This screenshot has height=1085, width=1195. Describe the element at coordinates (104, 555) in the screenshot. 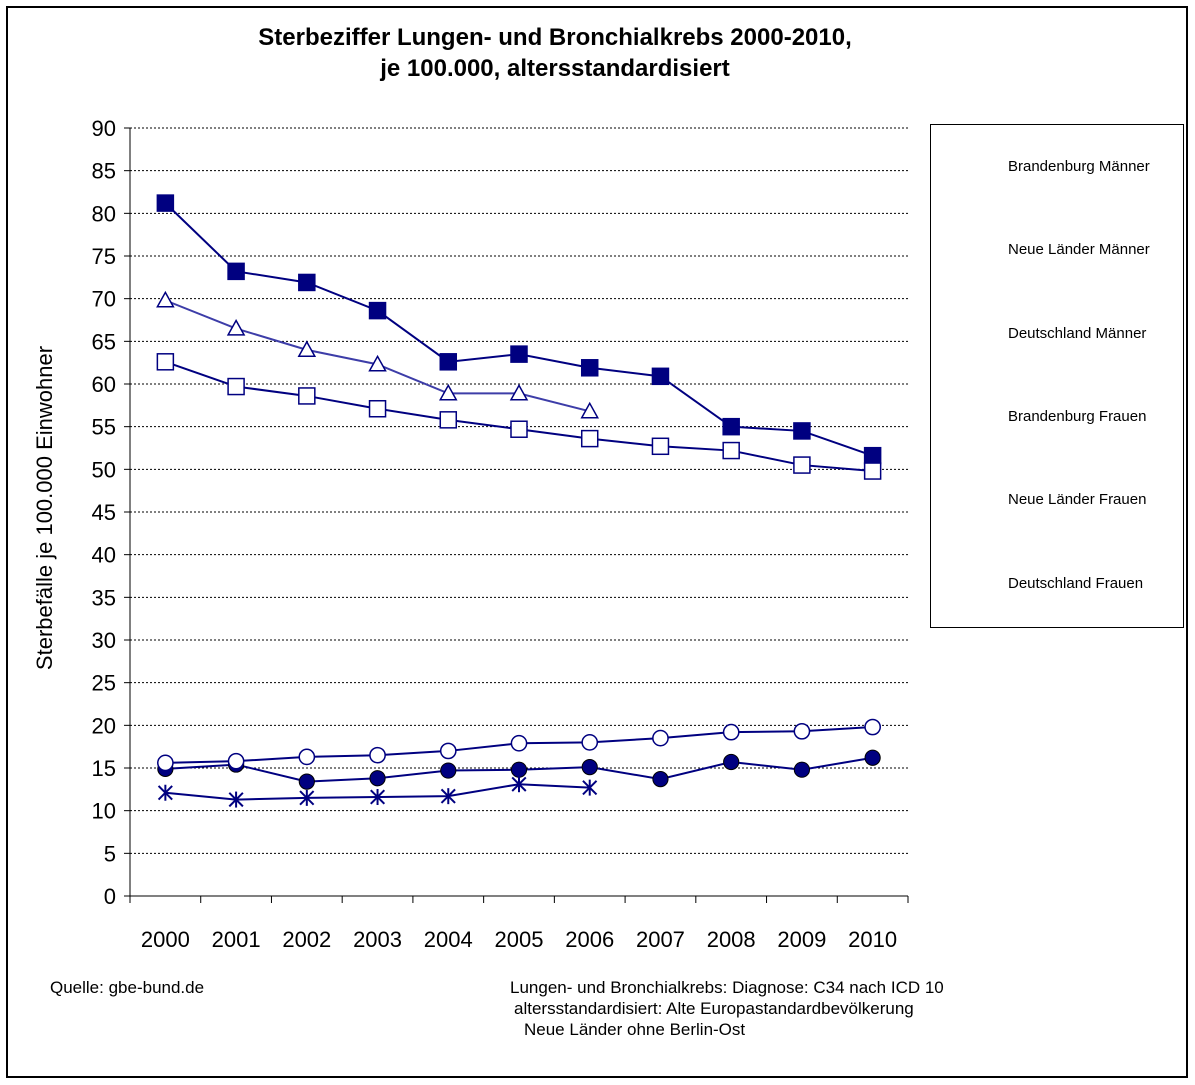

I see `y-tick-label: 40` at that location.